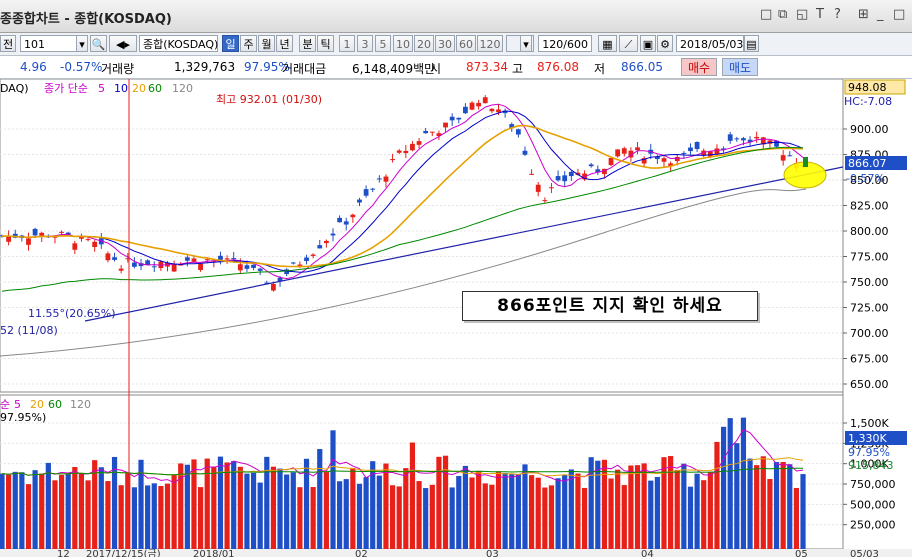 This screenshot has height=560, width=912. I want to click on buy-button: 매수, so click(699, 67).